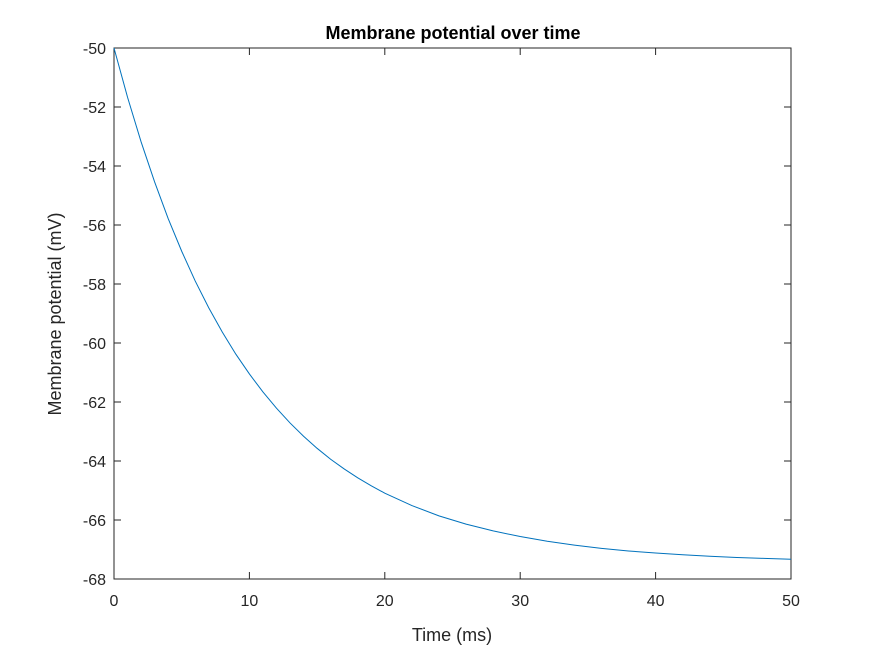 The image size is (875, 656). I want to click on y-tick-label: -50, so click(94, 49).